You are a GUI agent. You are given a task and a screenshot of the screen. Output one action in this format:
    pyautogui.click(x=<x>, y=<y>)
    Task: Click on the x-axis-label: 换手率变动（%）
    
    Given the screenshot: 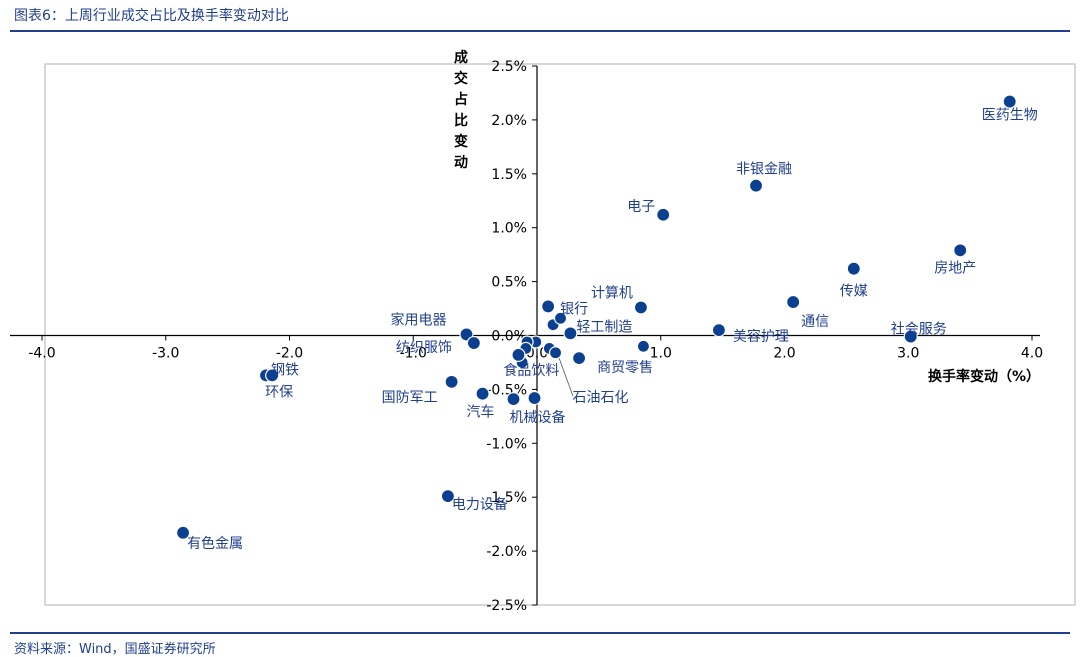 What is the action you would take?
    pyautogui.click(x=984, y=377)
    